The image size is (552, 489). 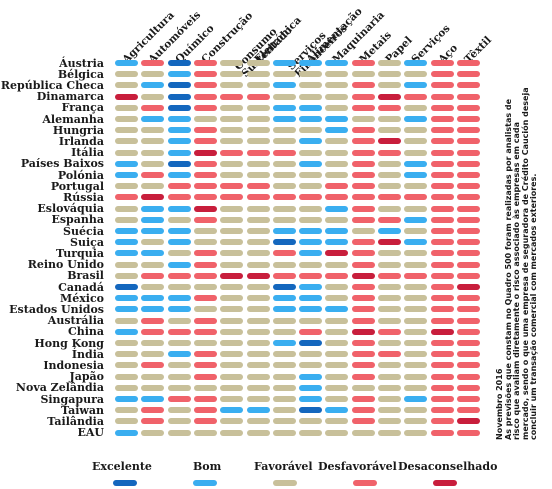 What do you see at coordinates (179, 354) in the screenshot?
I see `rating-cell-india-quimico` at bounding box center [179, 354].